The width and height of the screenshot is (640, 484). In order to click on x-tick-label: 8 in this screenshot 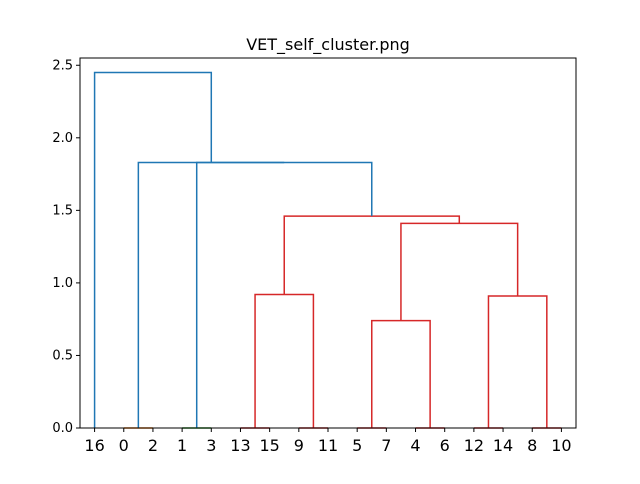, I will do `click(532, 445)`.